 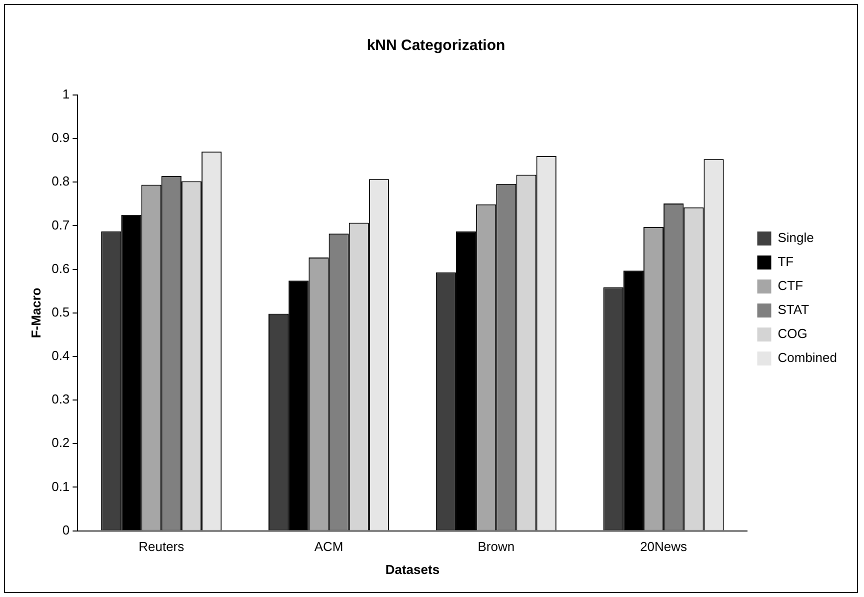 What do you see at coordinates (66, 530) in the screenshot?
I see `y-tick-label: 0` at bounding box center [66, 530].